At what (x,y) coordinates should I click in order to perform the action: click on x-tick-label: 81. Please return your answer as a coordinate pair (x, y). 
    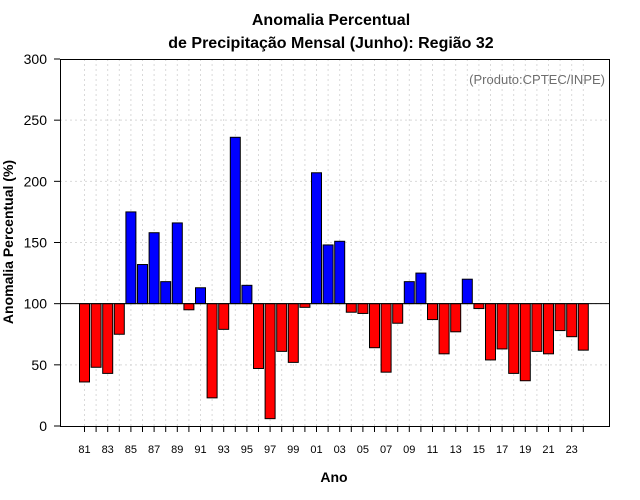
    Looking at the image, I should click on (84, 450).